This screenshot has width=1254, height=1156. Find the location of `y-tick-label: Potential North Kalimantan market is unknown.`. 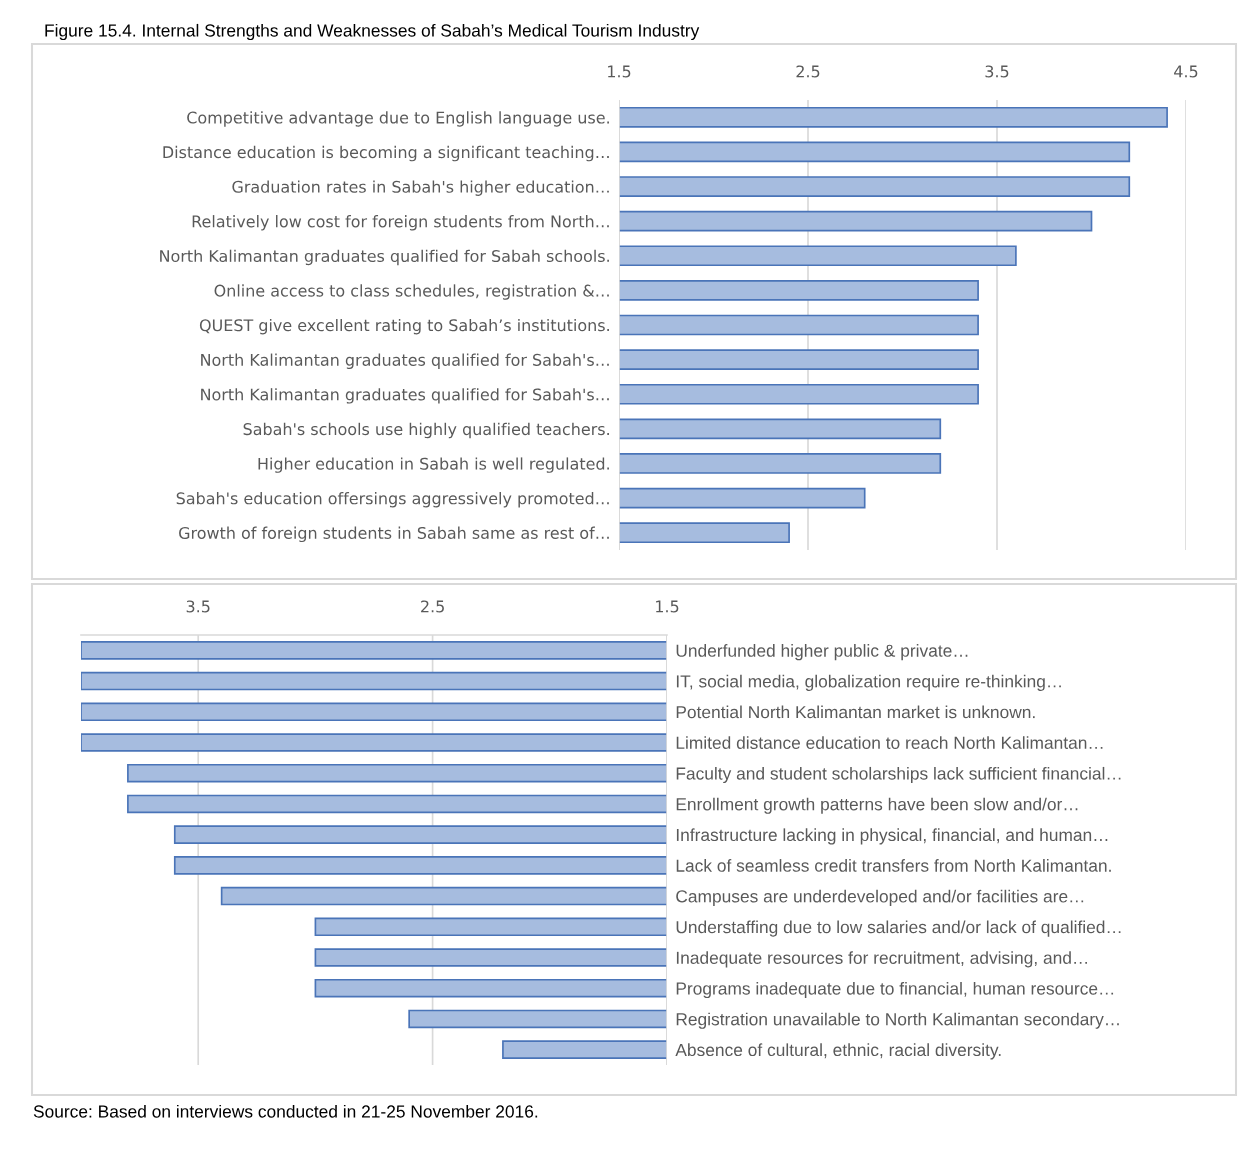

y-tick-label: Potential North Kalimantan market is unknown. is located at coordinates (855, 712).